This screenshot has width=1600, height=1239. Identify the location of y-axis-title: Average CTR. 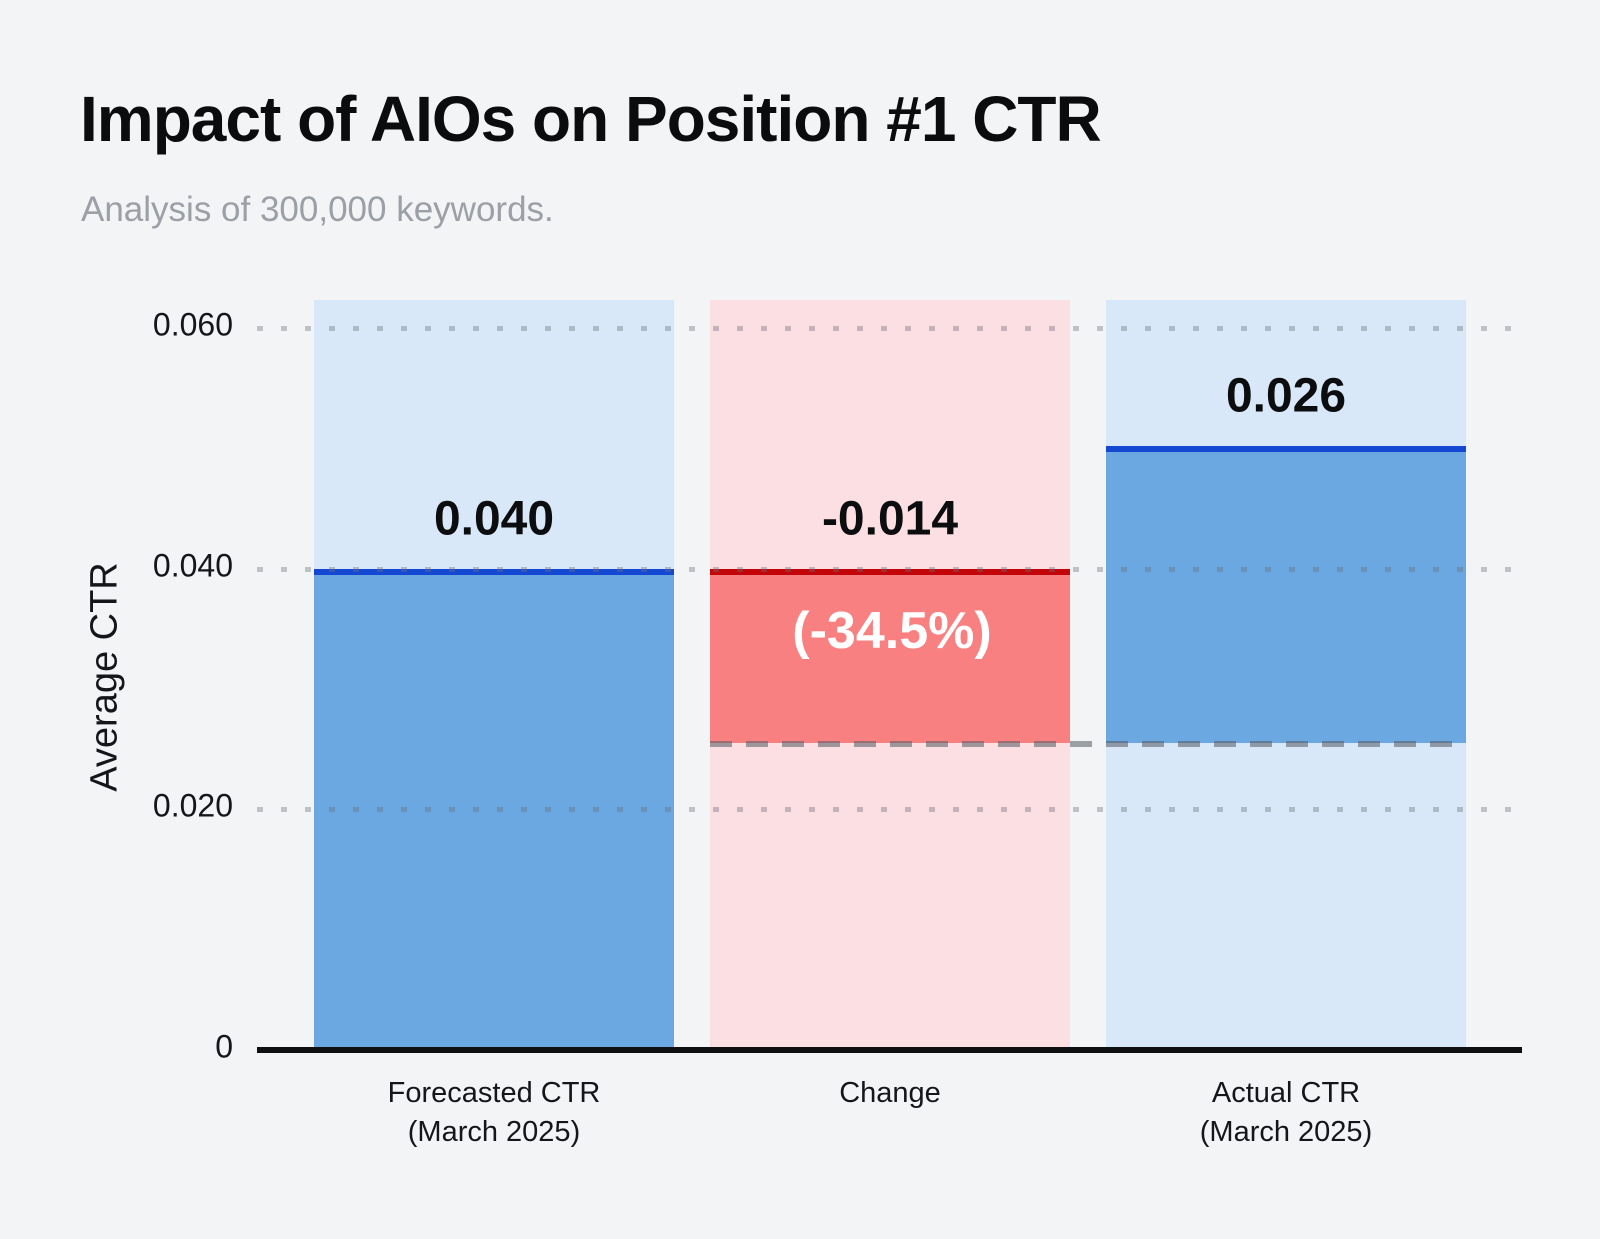
(104, 677).